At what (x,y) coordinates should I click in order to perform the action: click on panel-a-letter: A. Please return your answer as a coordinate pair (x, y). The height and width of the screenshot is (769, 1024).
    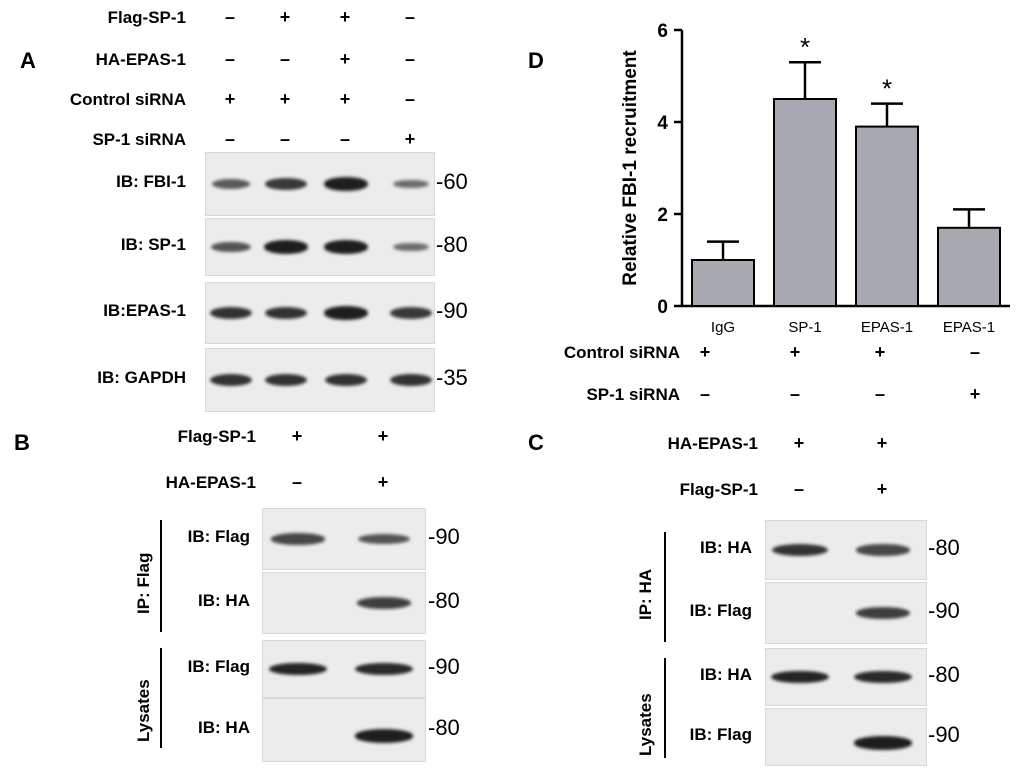
    Looking at the image, I should click on (28, 60).